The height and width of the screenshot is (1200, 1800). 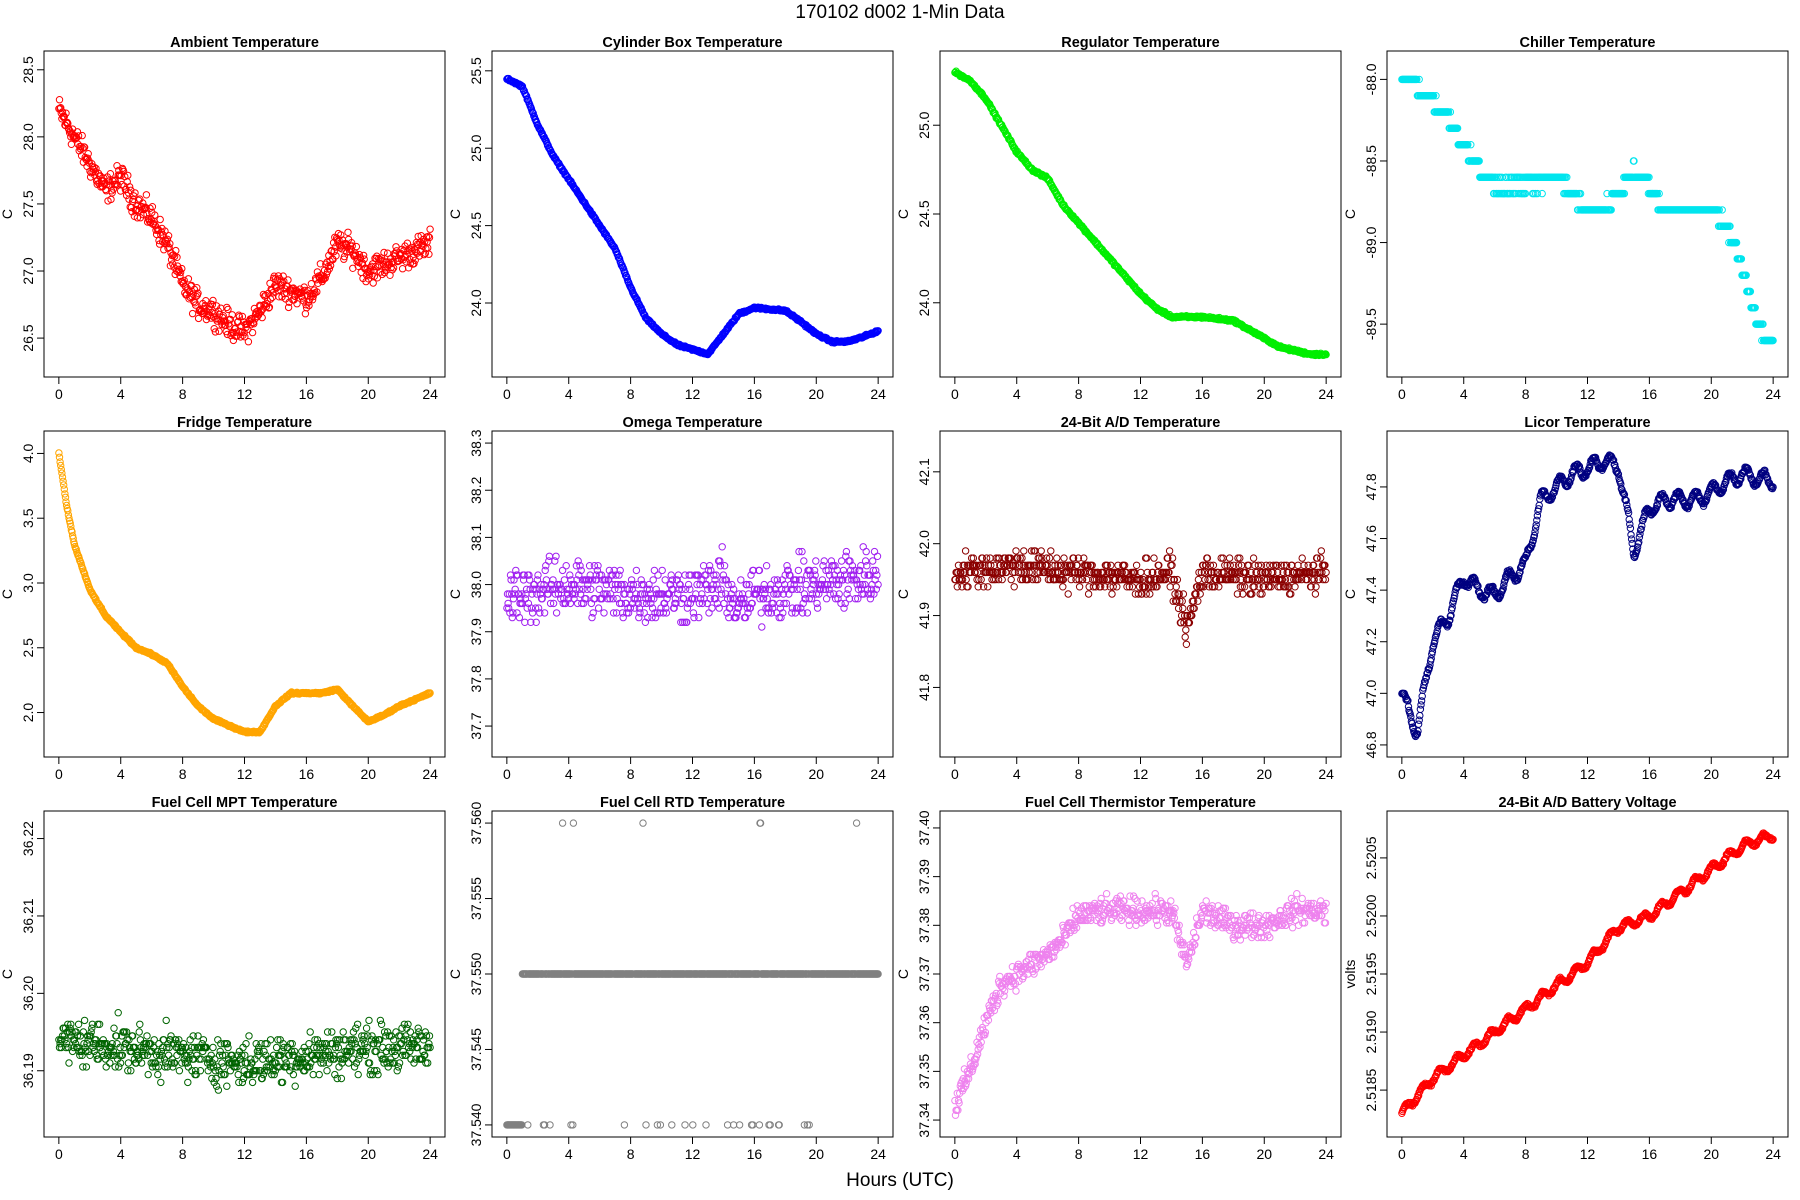 What do you see at coordinates (476, 631) in the screenshot?
I see `y-tick-label: 37.9` at bounding box center [476, 631].